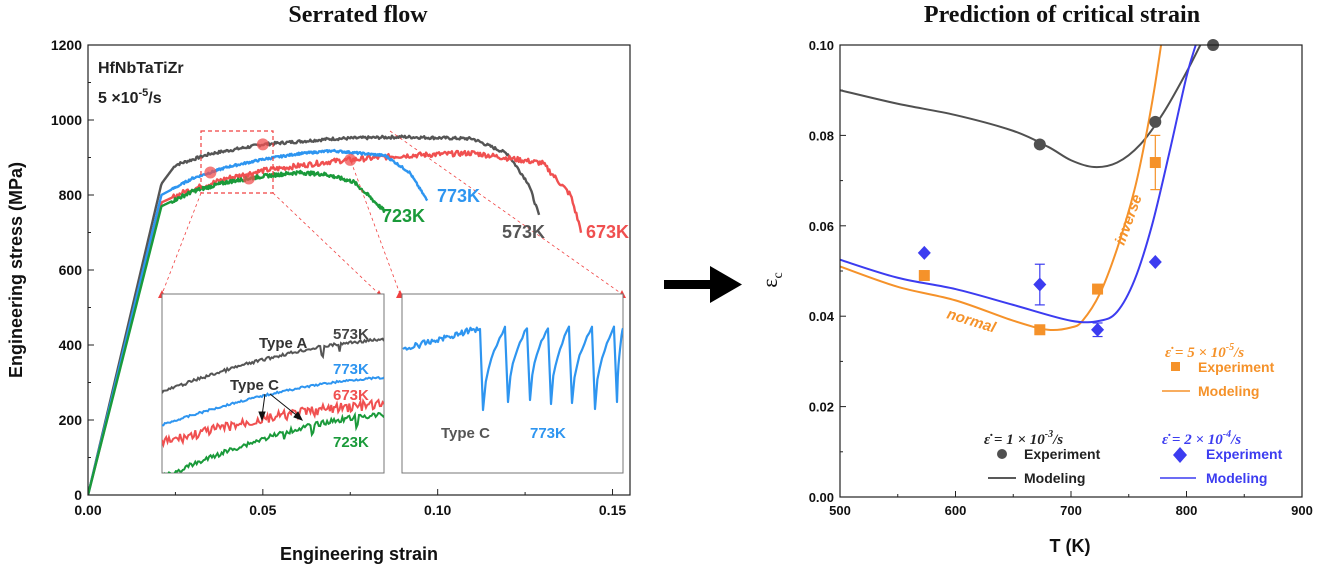 The height and width of the screenshot is (565, 1333). Describe the element at coordinates (821, 407) in the screenshot. I see `right-y-tick-label: 0.02` at that location.